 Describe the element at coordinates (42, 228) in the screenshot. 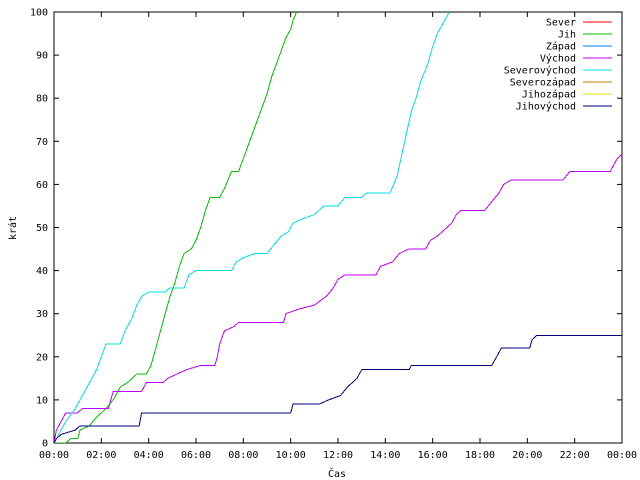

I see `y-tick-label: 50` at that location.